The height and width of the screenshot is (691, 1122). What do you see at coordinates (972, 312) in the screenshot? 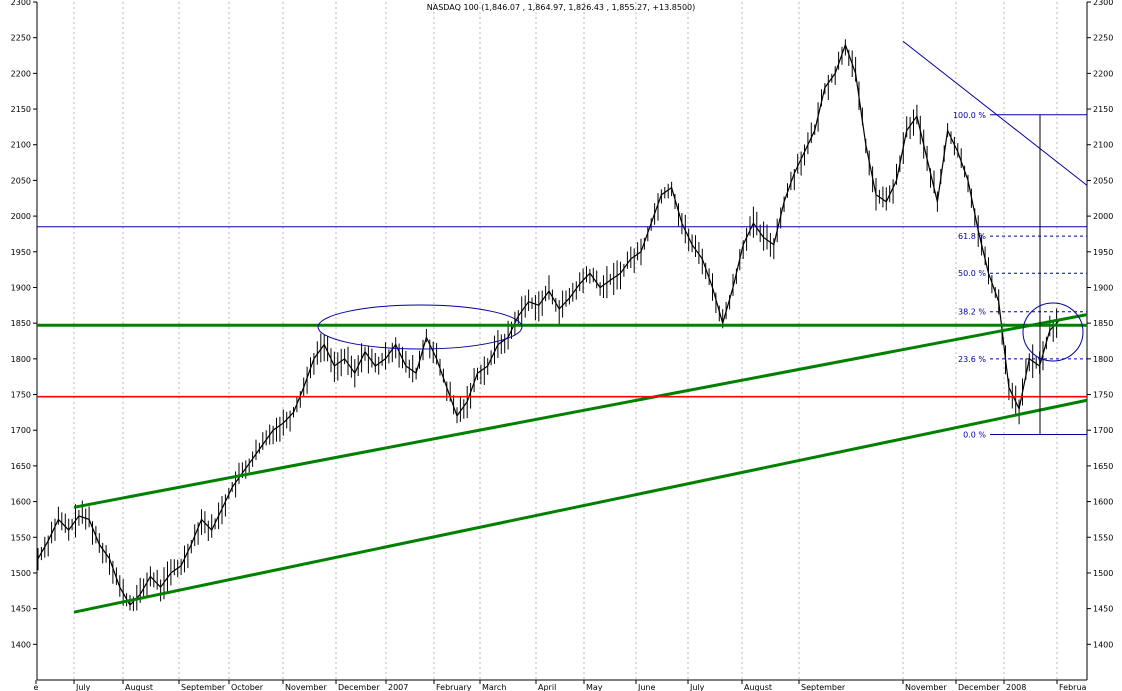
I see `fib-level-label: 38.2 %` at bounding box center [972, 312].